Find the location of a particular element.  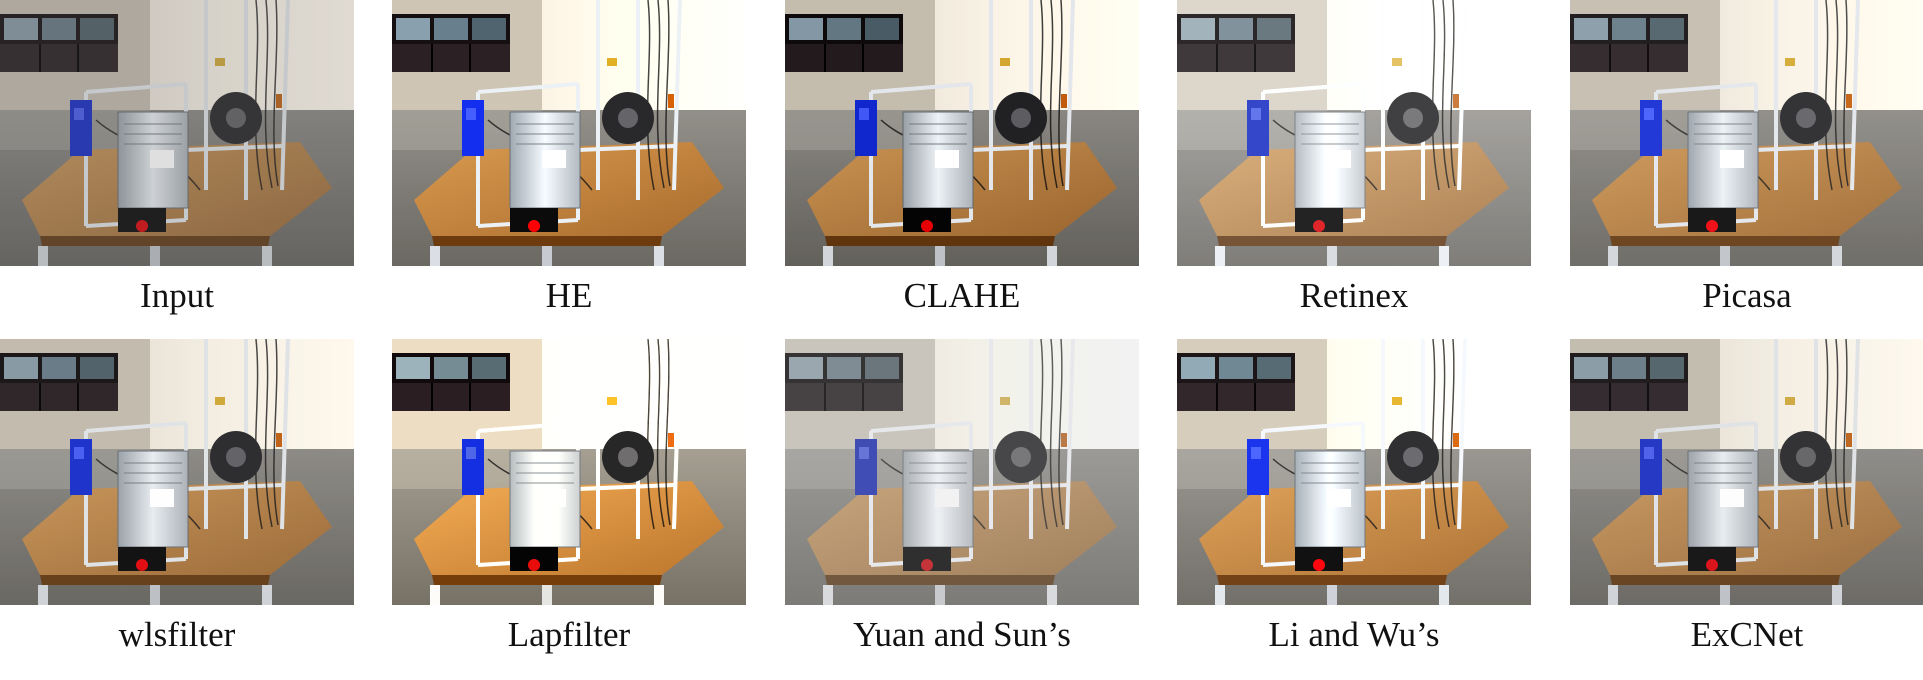

result-panel-lap: Lapfilter is located at coordinates (569, 504).